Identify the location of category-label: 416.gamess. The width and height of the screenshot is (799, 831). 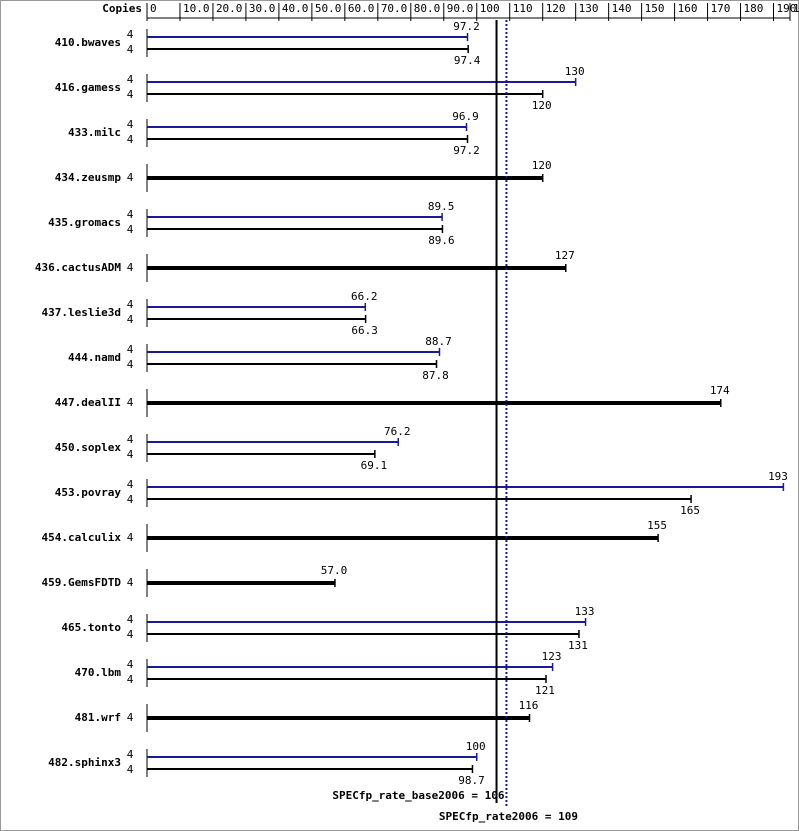
(88, 87).